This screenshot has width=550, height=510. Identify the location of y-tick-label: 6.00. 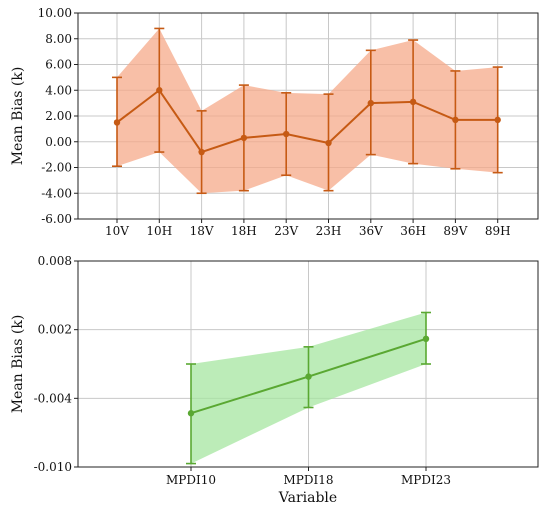
(58, 65).